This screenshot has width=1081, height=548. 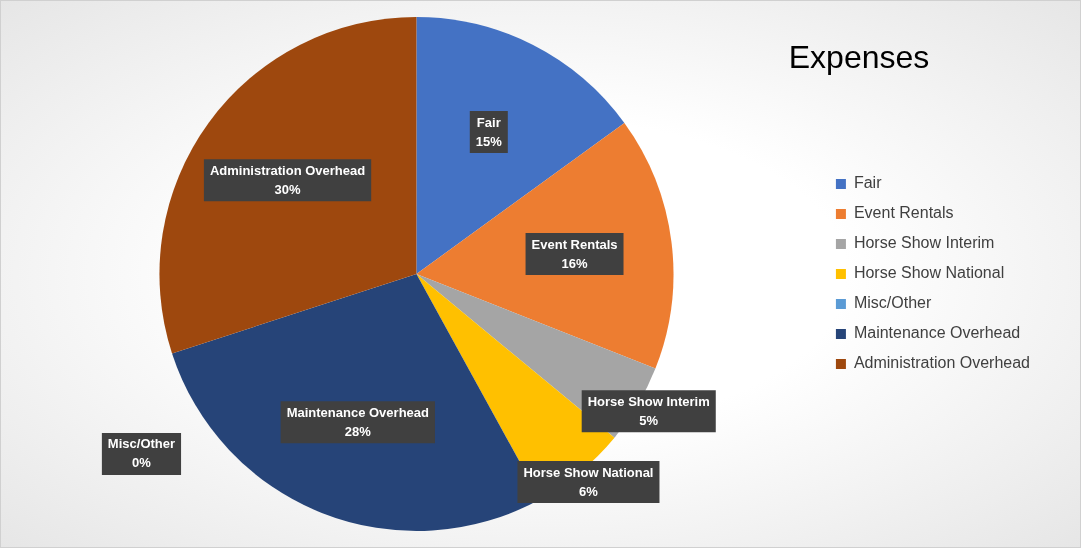 What do you see at coordinates (924, 243) in the screenshot?
I see `legend-label: Horse Show Interim` at bounding box center [924, 243].